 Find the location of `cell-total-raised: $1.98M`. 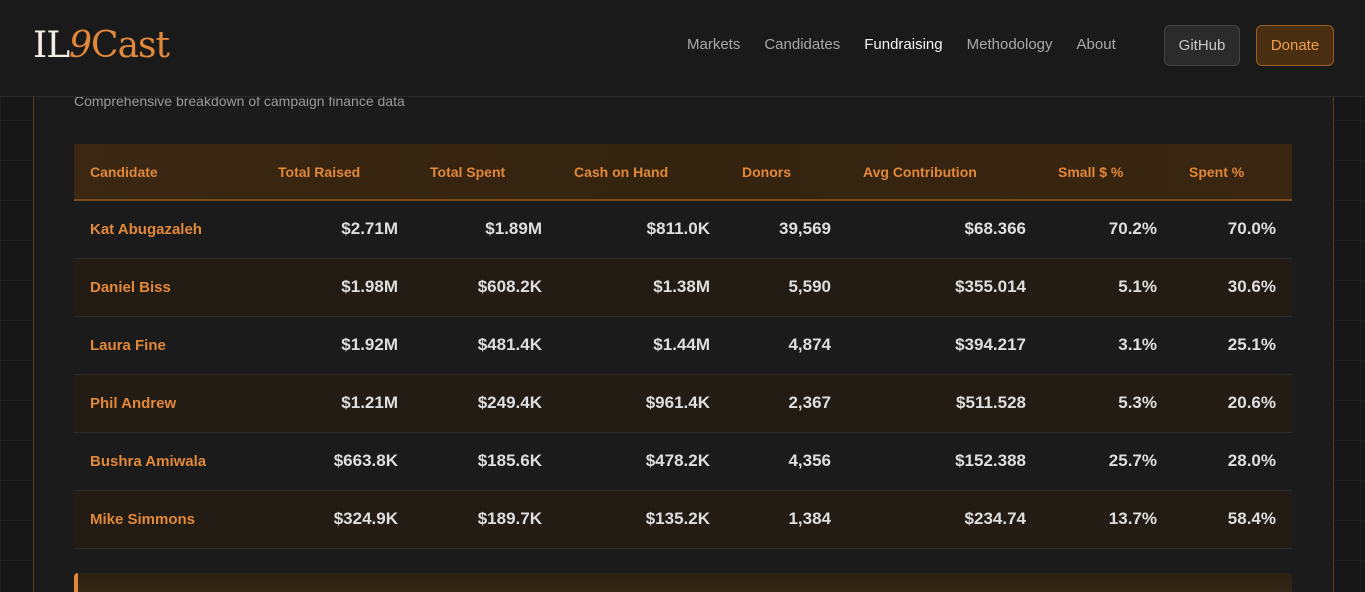

cell-total-raised: $1.98M is located at coordinates (369, 286).